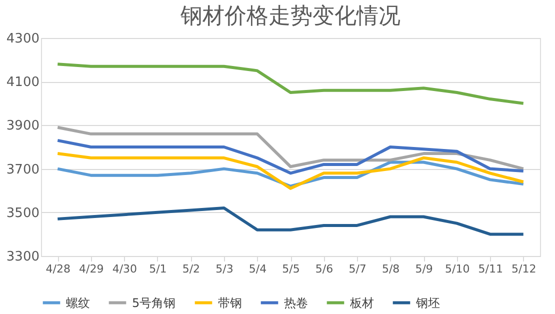 The width and height of the screenshot is (555, 314). I want to click on x-tick-label: 4/30, so click(125, 269).